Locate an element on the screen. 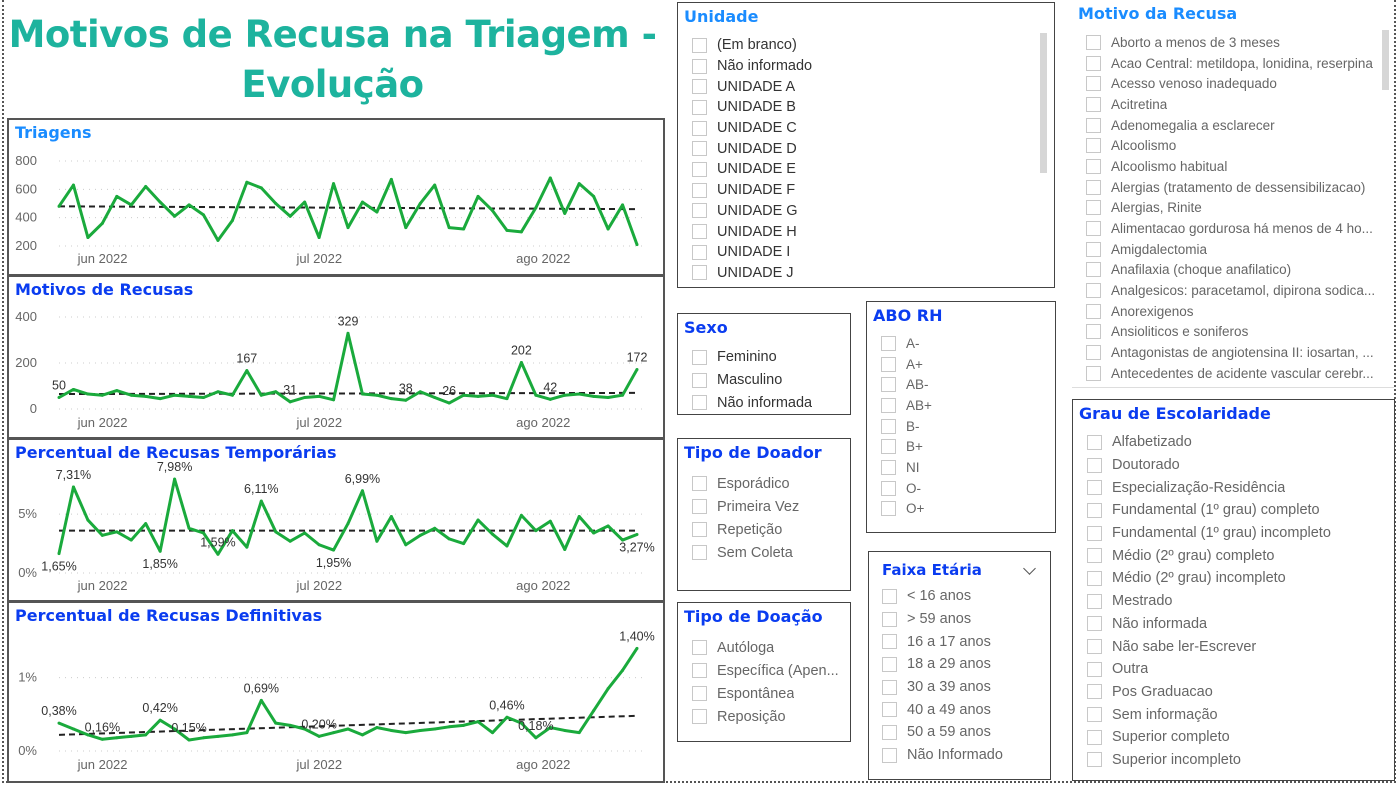 The height and width of the screenshot is (786, 1400). slicer-item: Alfabetizado is located at coordinates (1233, 442).